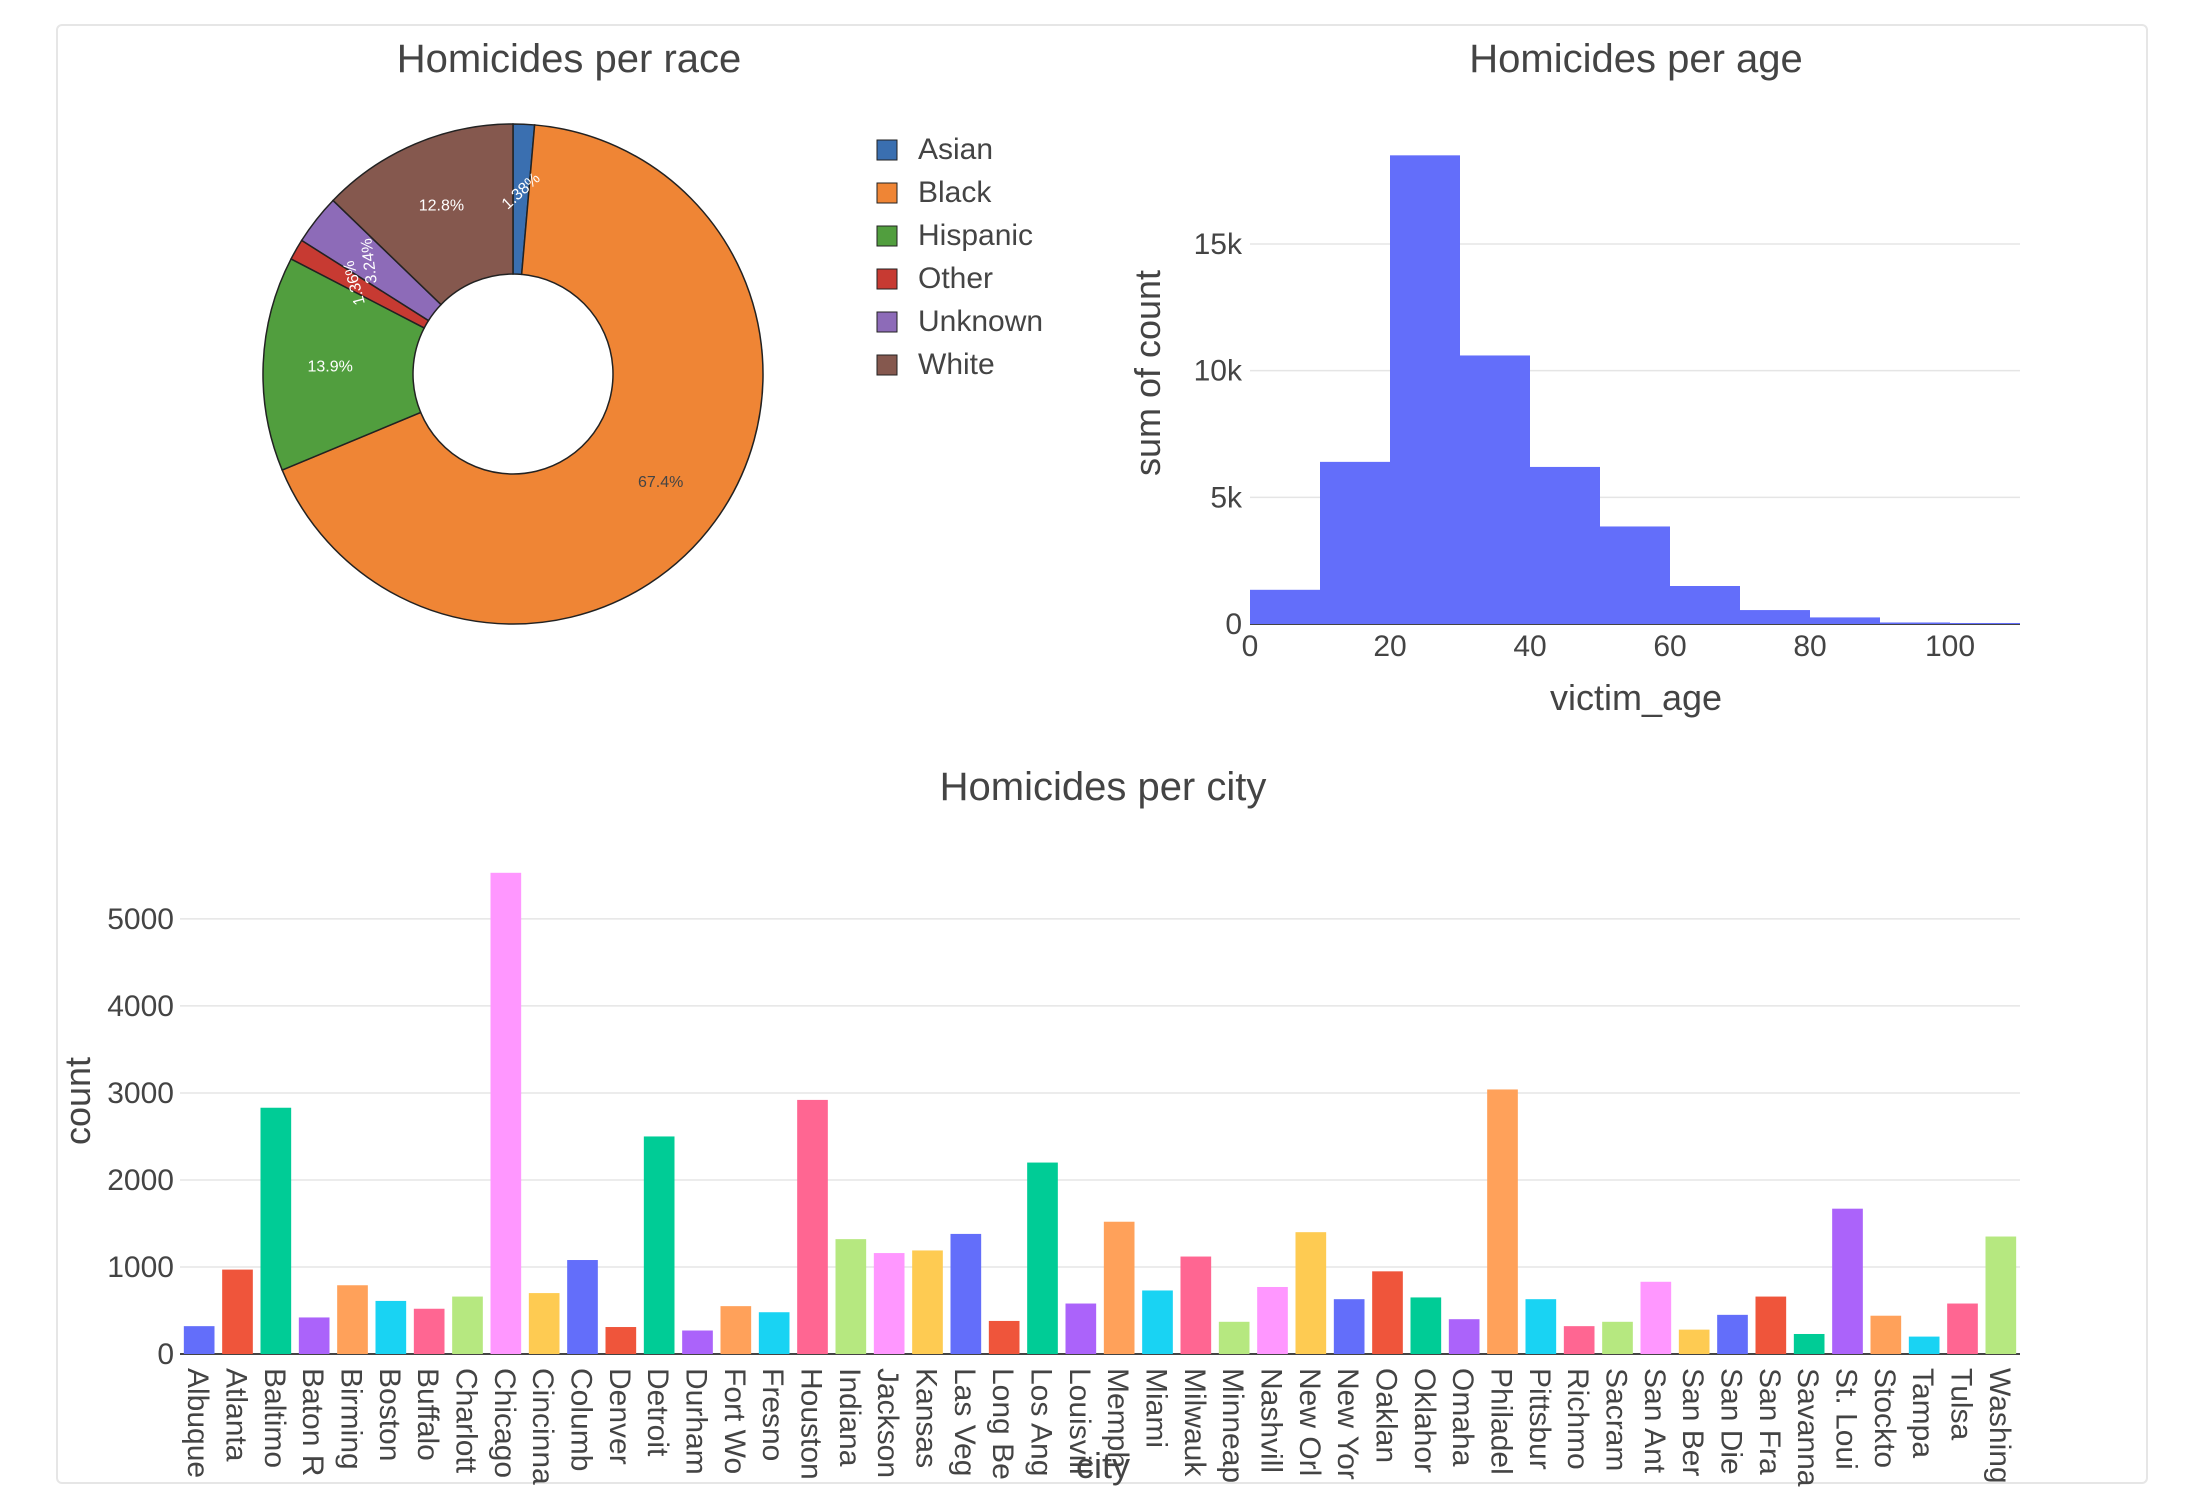  What do you see at coordinates (1226, 497) in the screenshot?
I see `age-y-tick: 5k` at bounding box center [1226, 497].